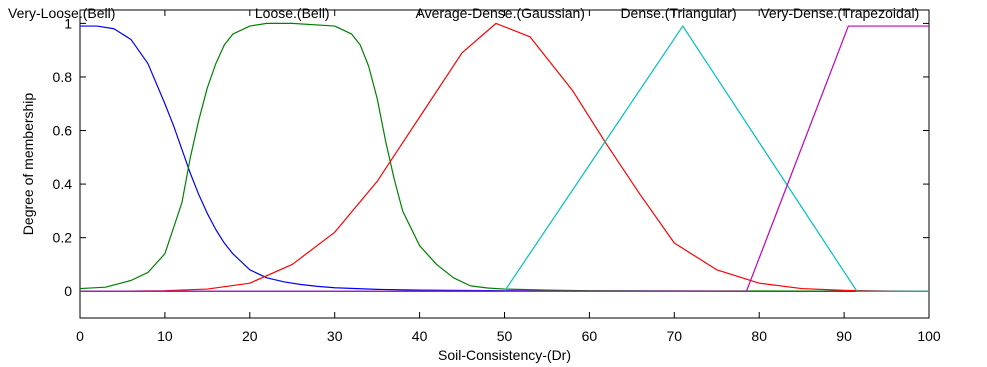 This screenshot has width=987, height=367. What do you see at coordinates (68, 291) in the screenshot?
I see `y-tick-label: 0` at bounding box center [68, 291].